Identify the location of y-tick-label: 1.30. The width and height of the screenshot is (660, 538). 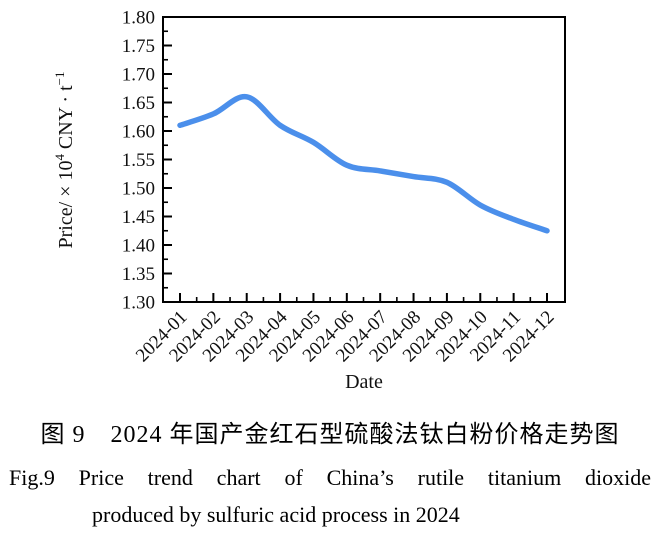
(138, 303).